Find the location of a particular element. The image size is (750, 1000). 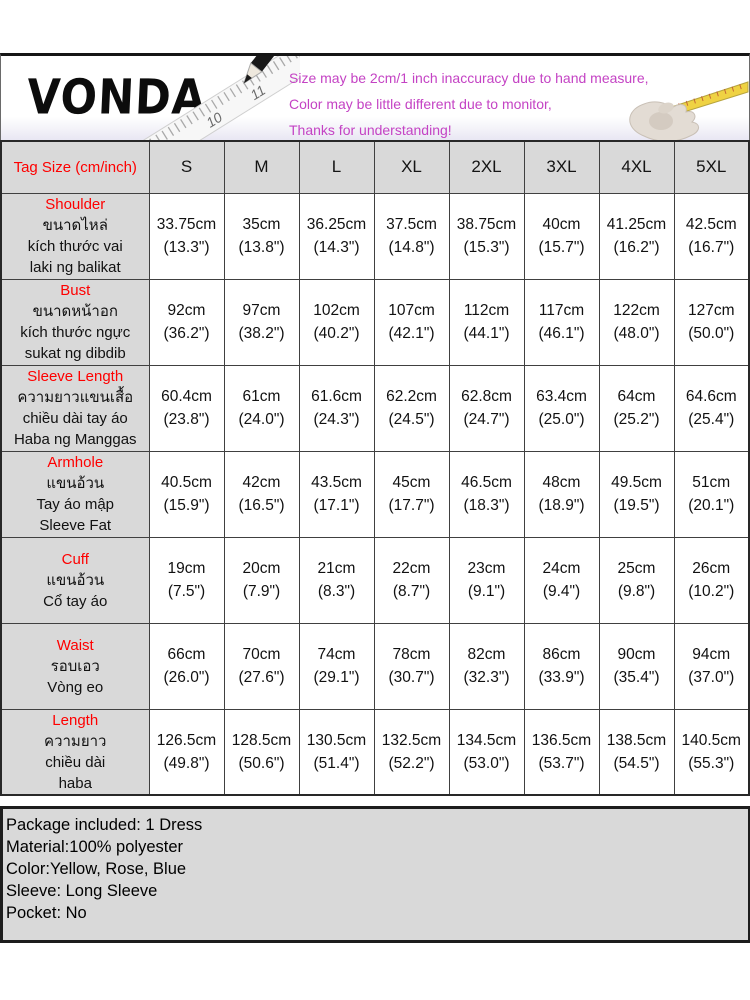

measure-name: Armhole is located at coordinates (75, 462).